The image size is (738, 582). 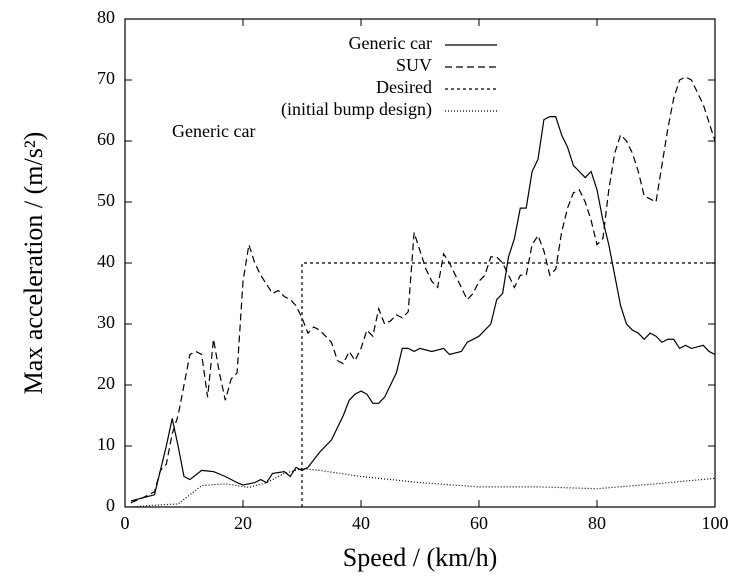 What do you see at coordinates (110, 505) in the screenshot?
I see `y-tick-label: 0` at bounding box center [110, 505].